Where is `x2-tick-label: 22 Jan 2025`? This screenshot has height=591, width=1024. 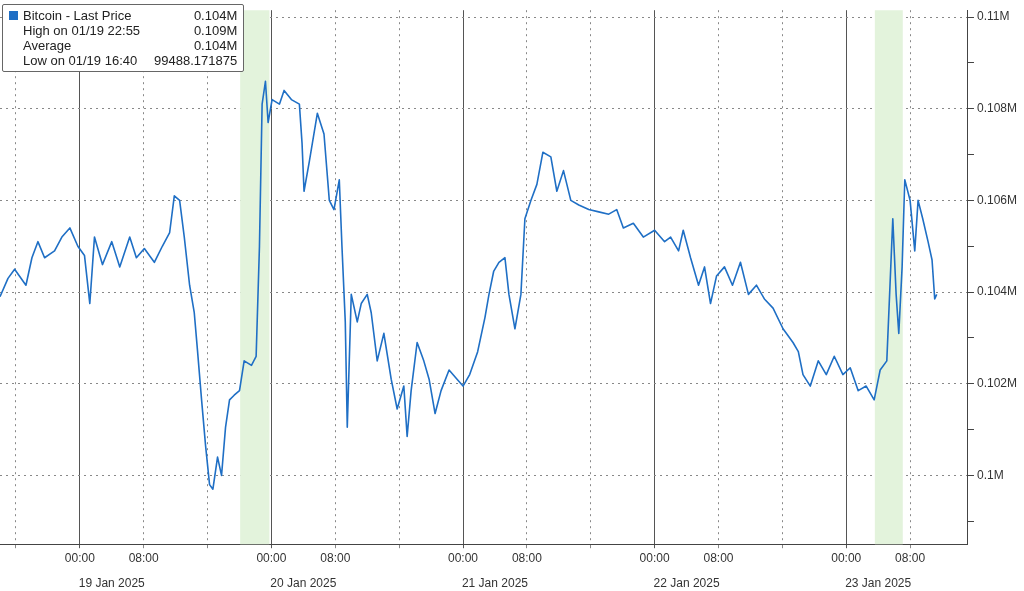 x2-tick-label: 22 Jan 2025 is located at coordinates (686, 583).